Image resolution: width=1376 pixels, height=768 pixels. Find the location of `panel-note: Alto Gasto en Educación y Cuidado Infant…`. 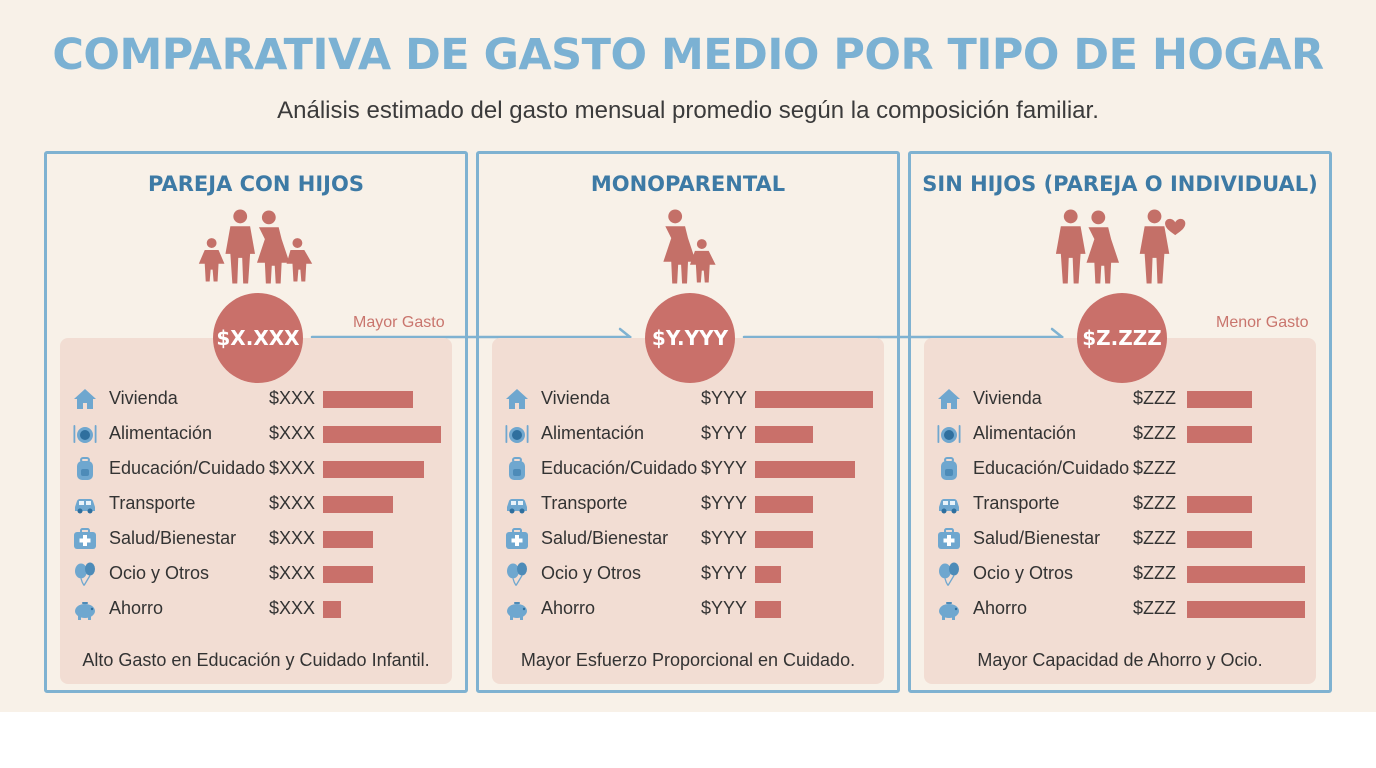

panel-note: Alto Gasto en Educación y Cuidado Infant… is located at coordinates (256, 660).